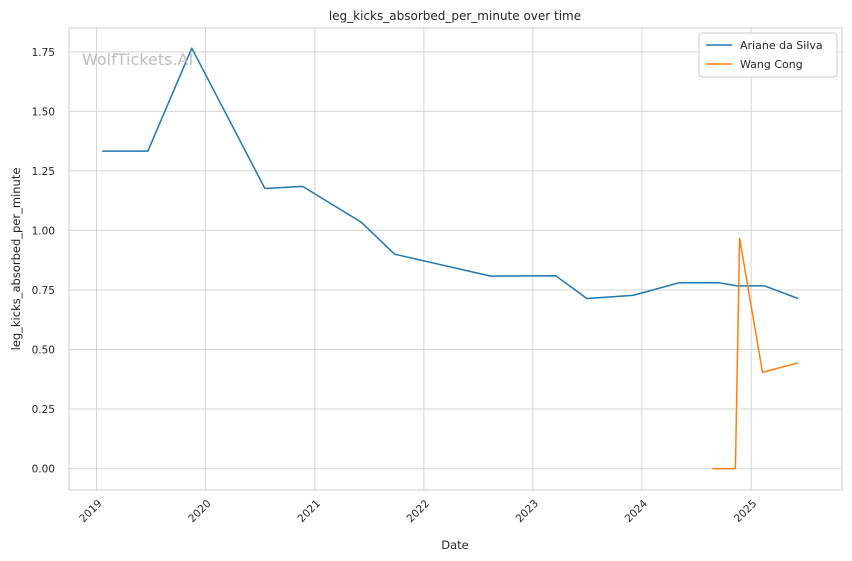 The image size is (852, 561). I want to click on watermark: WolfTickets.AI, so click(137, 59).